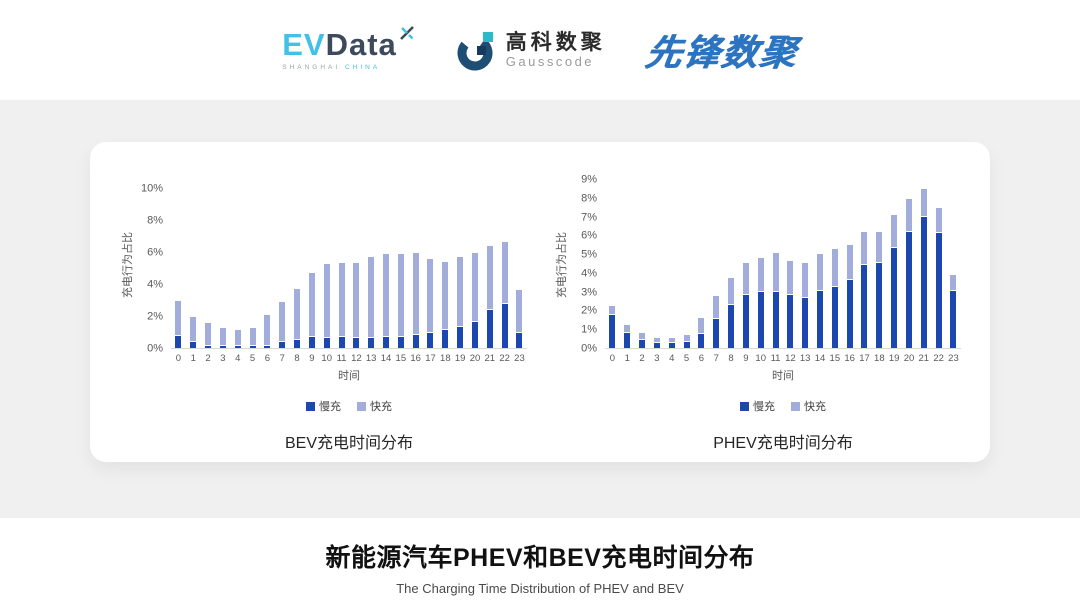  Describe the element at coordinates (311, 67) in the screenshot. I see `evdata-shanghai-text: SHANGHAI` at that location.